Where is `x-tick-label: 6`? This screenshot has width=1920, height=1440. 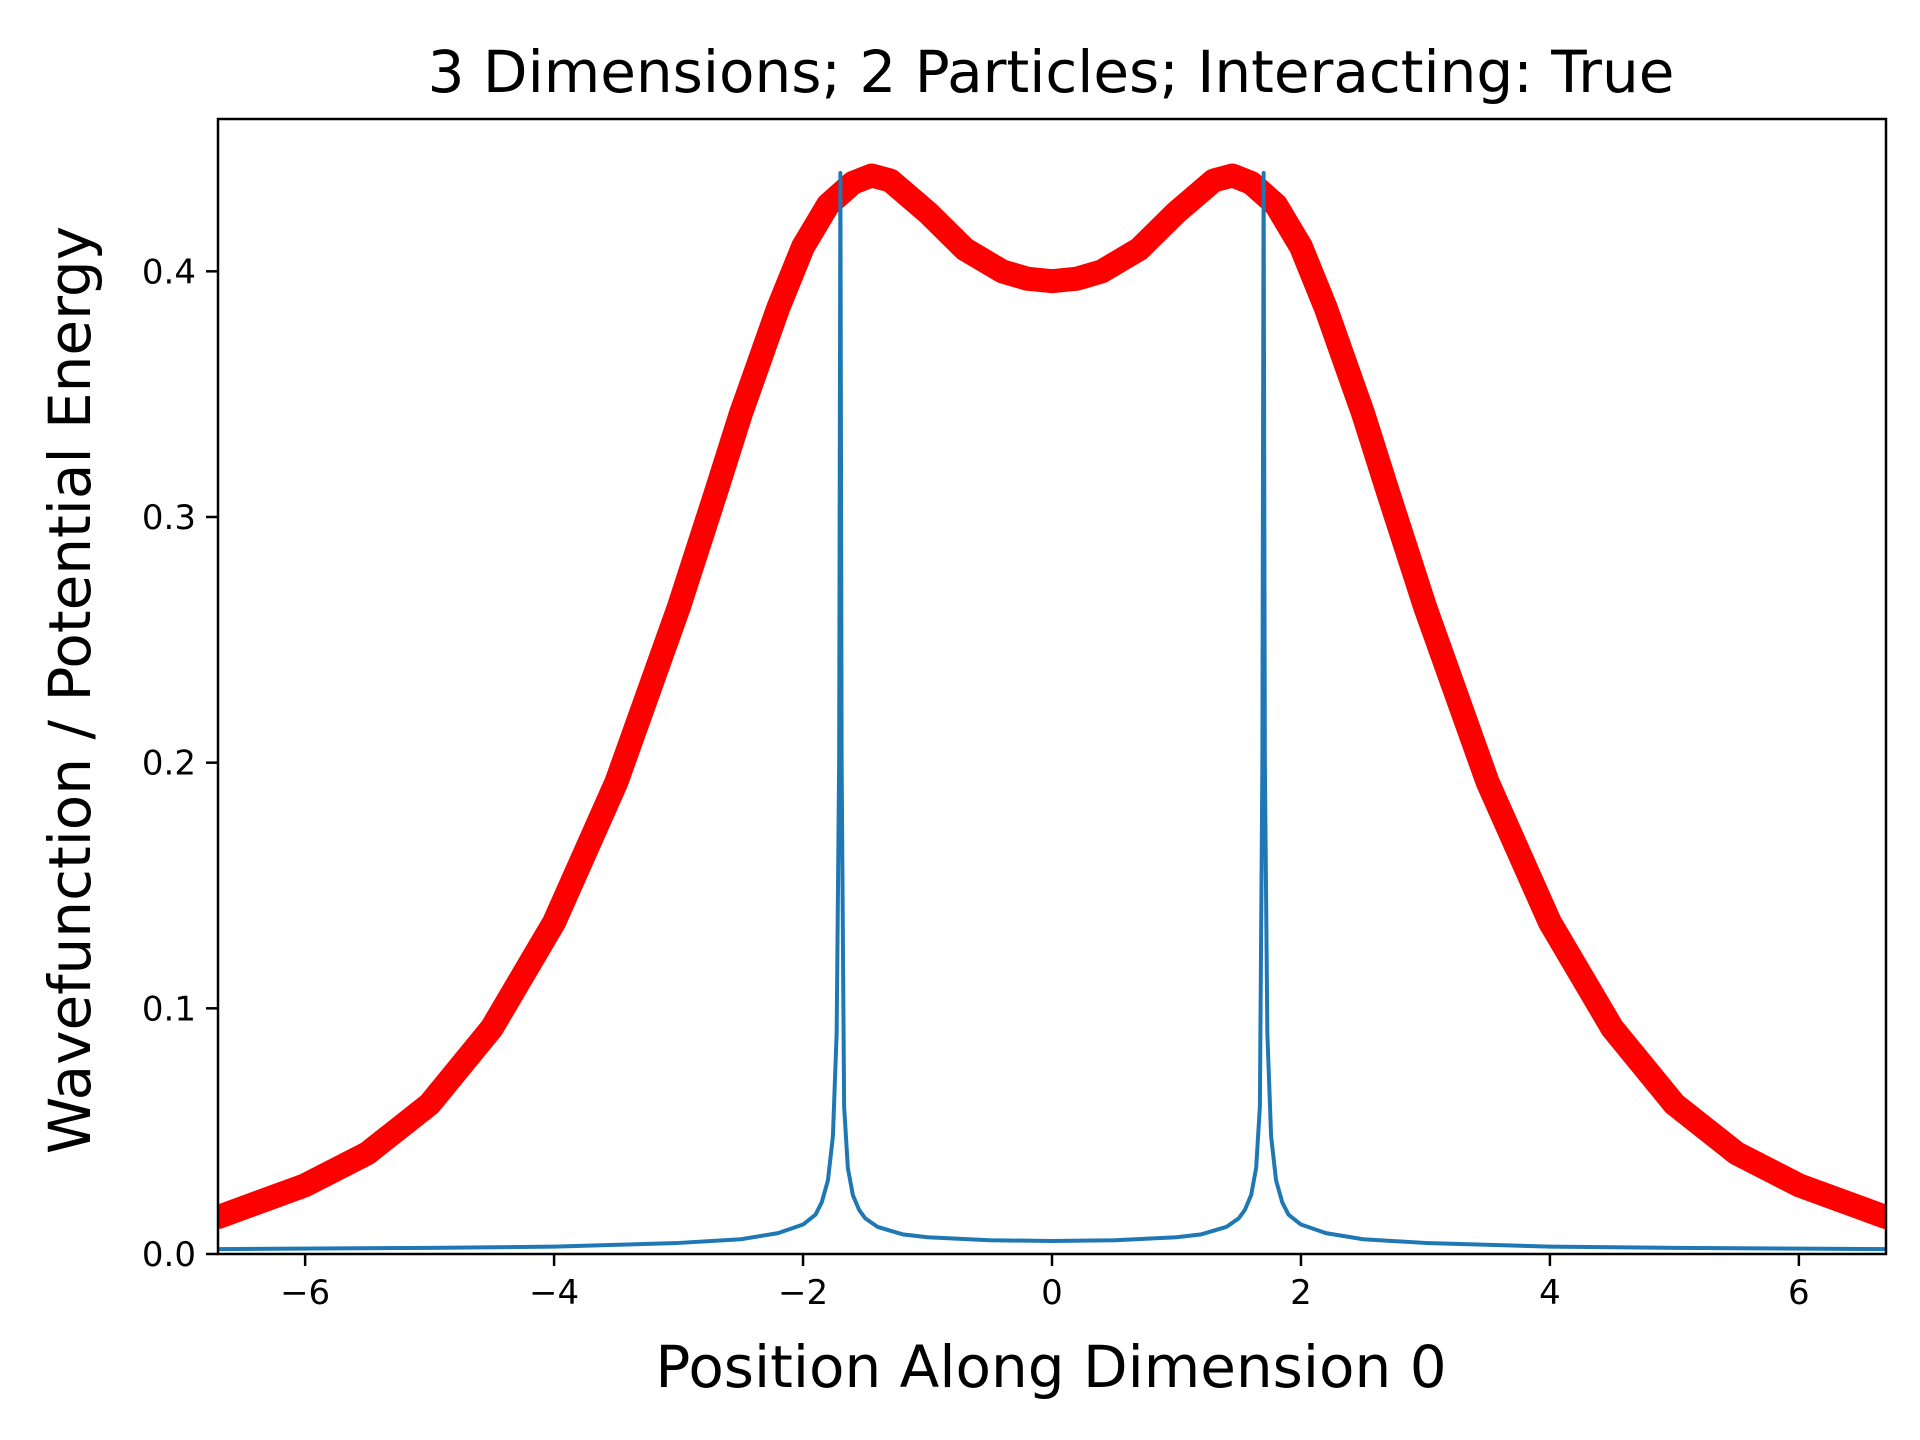 x-tick-label: 6 is located at coordinates (1799, 1293).